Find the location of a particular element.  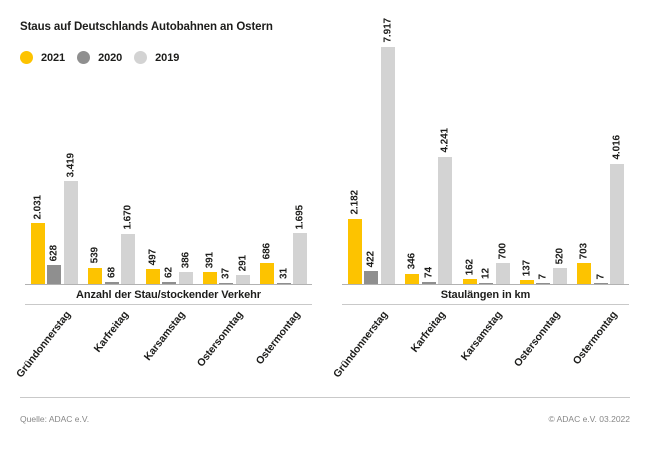

value-label-2019-Karsamstag: 386 is located at coordinates (185, 260).